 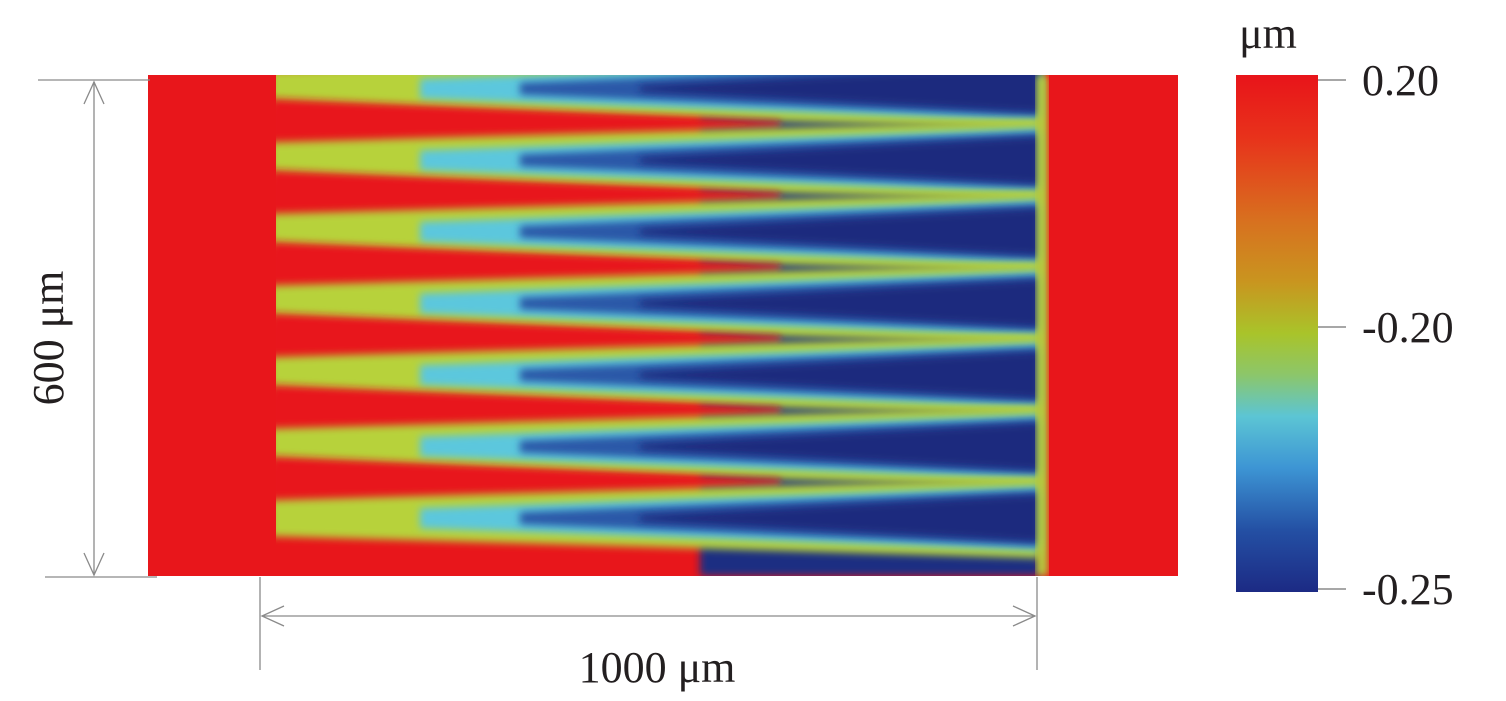 I want to click on height-dim-arrow-bottom, so click(x=94, y=564).